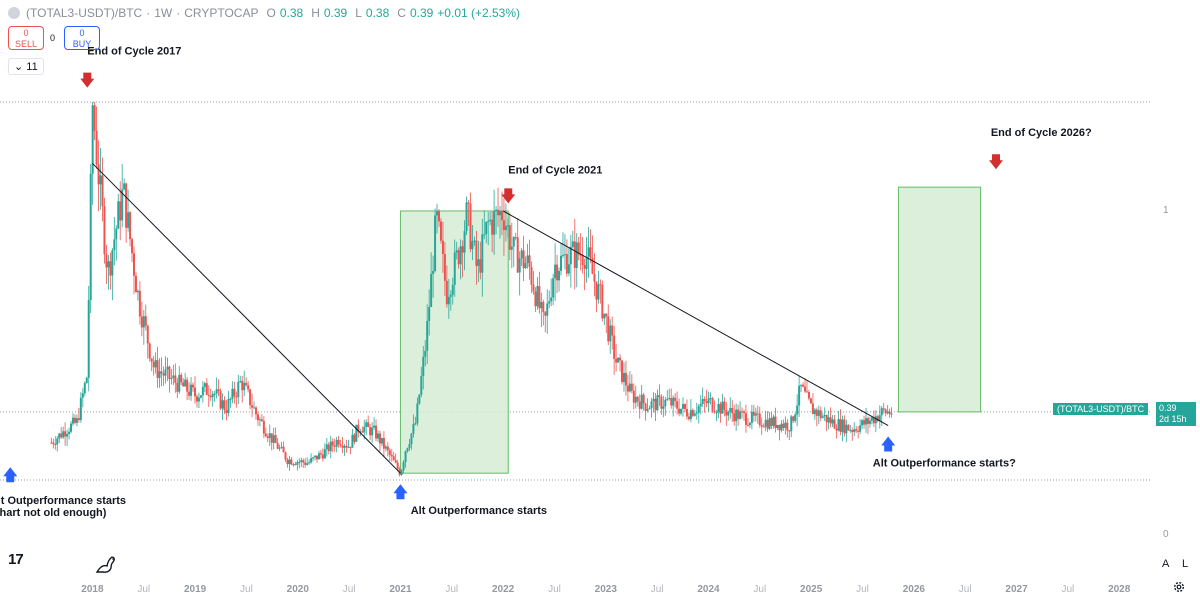  What do you see at coordinates (16, 559) in the screenshot?
I see `tradingview-logo-icon: 17` at bounding box center [16, 559].